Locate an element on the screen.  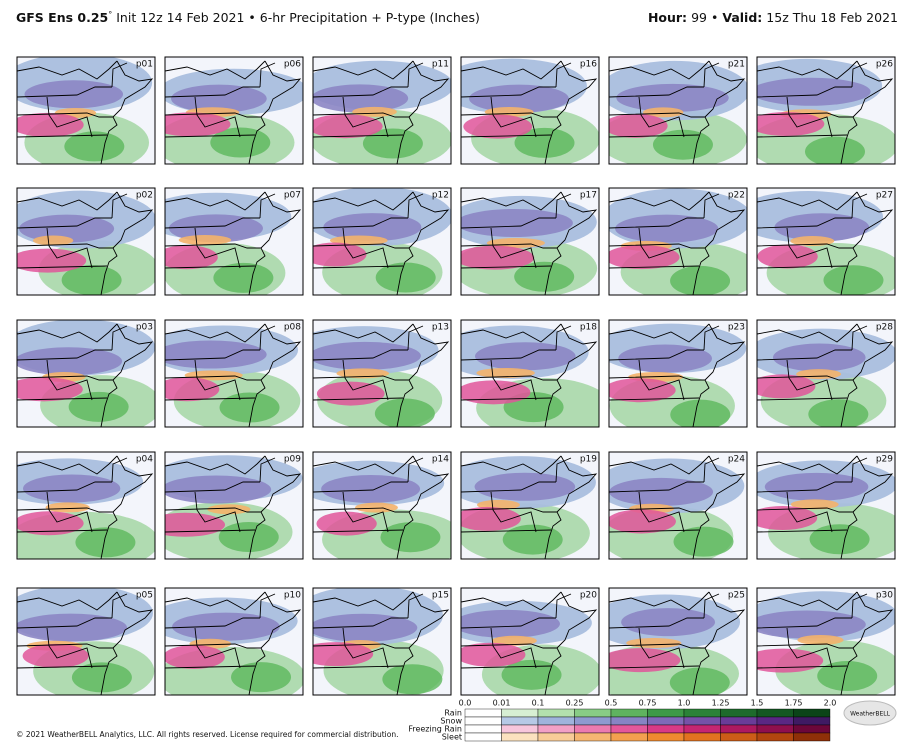
legend-tick-label: 0.01 is located at coordinates (502, 703).